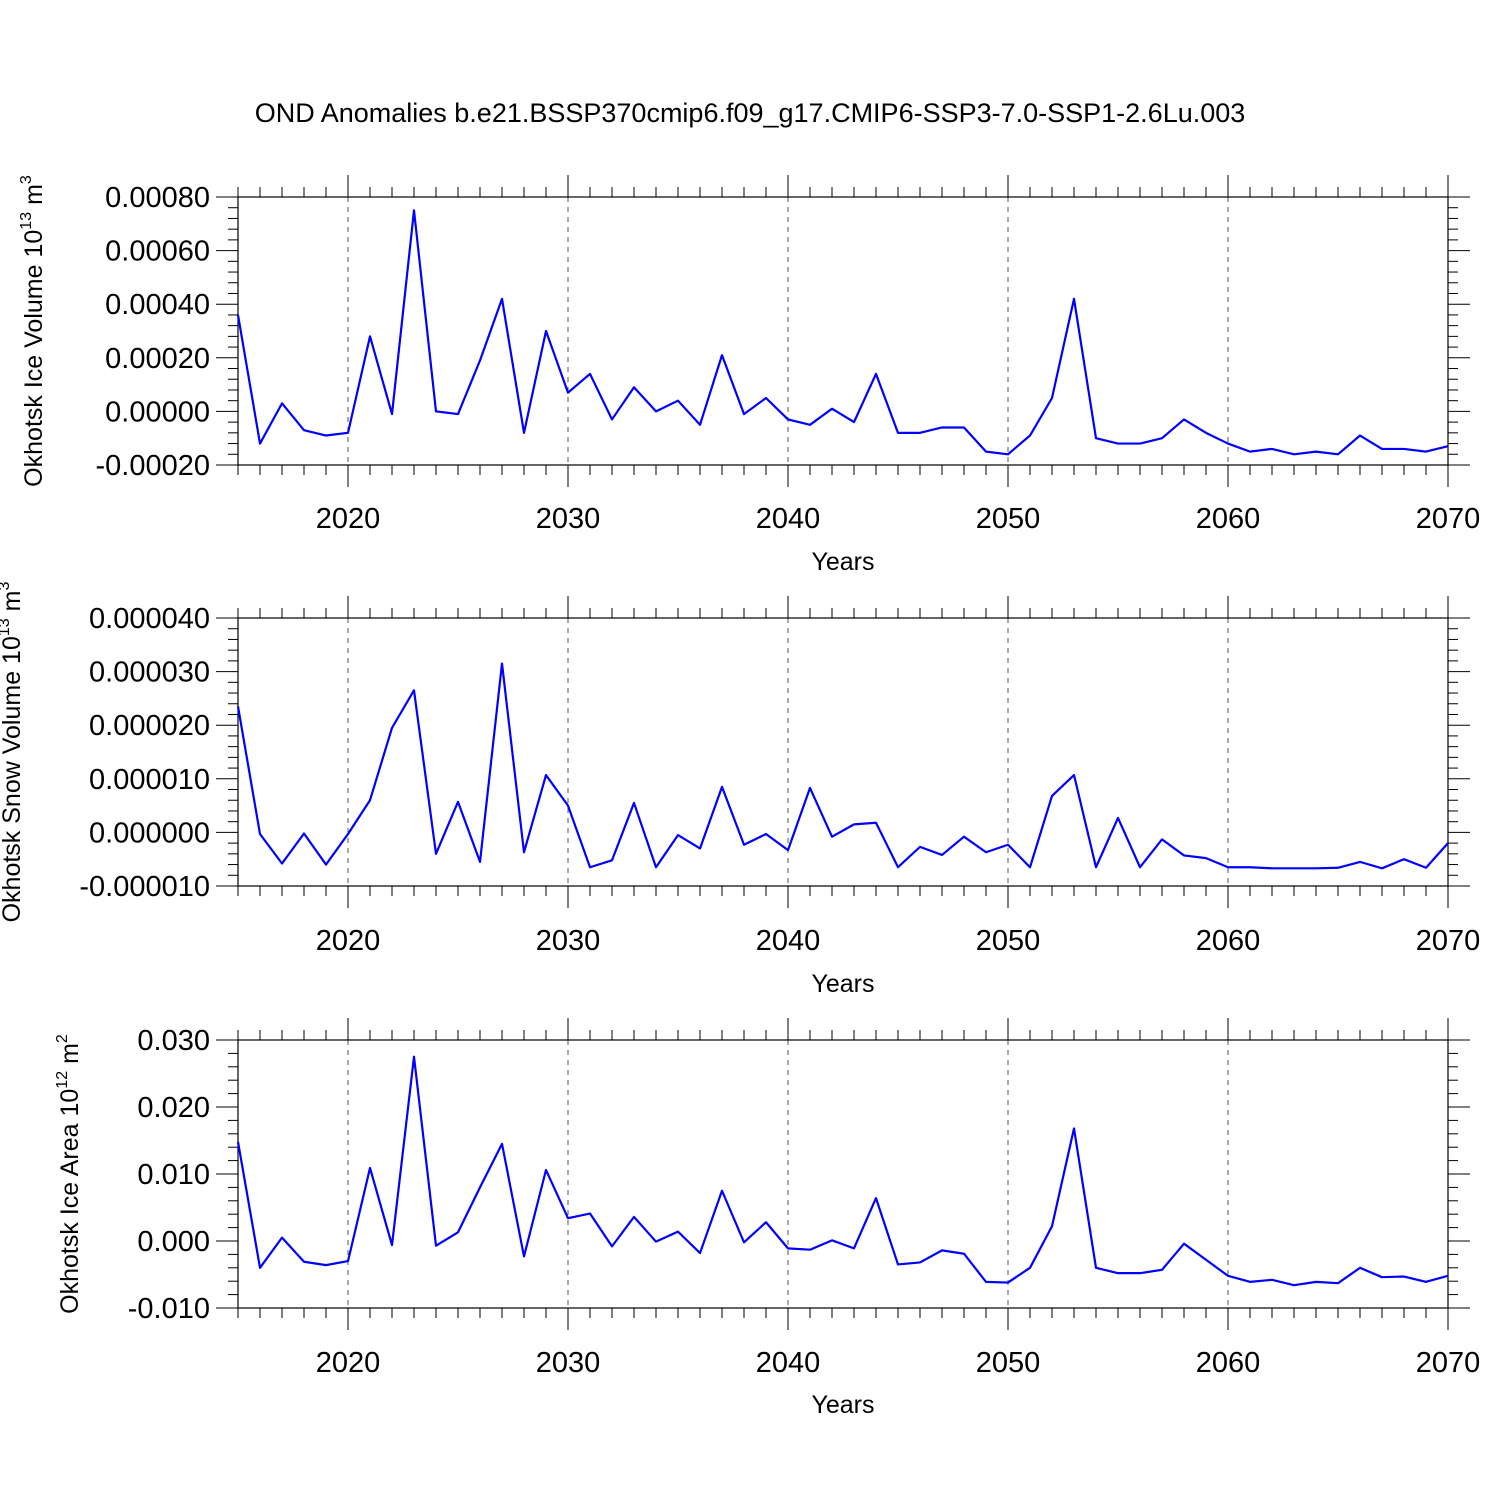  Describe the element at coordinates (173, 1175) in the screenshot. I see `y-tick-label: 0.010` at that location.